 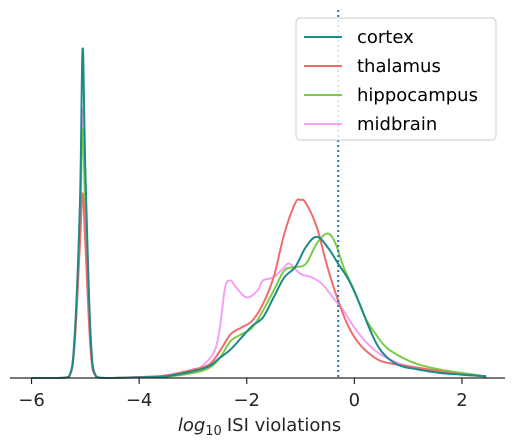 I want to click on x-axis-label-text: ISI violations, so click(x=284, y=425).